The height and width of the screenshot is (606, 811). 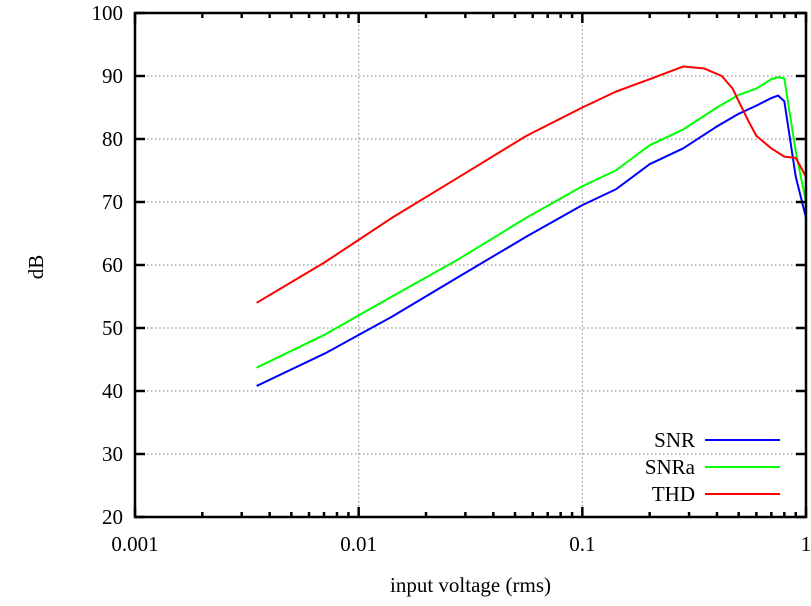 What do you see at coordinates (112, 202) in the screenshot?
I see `y-tick-label: 70` at bounding box center [112, 202].